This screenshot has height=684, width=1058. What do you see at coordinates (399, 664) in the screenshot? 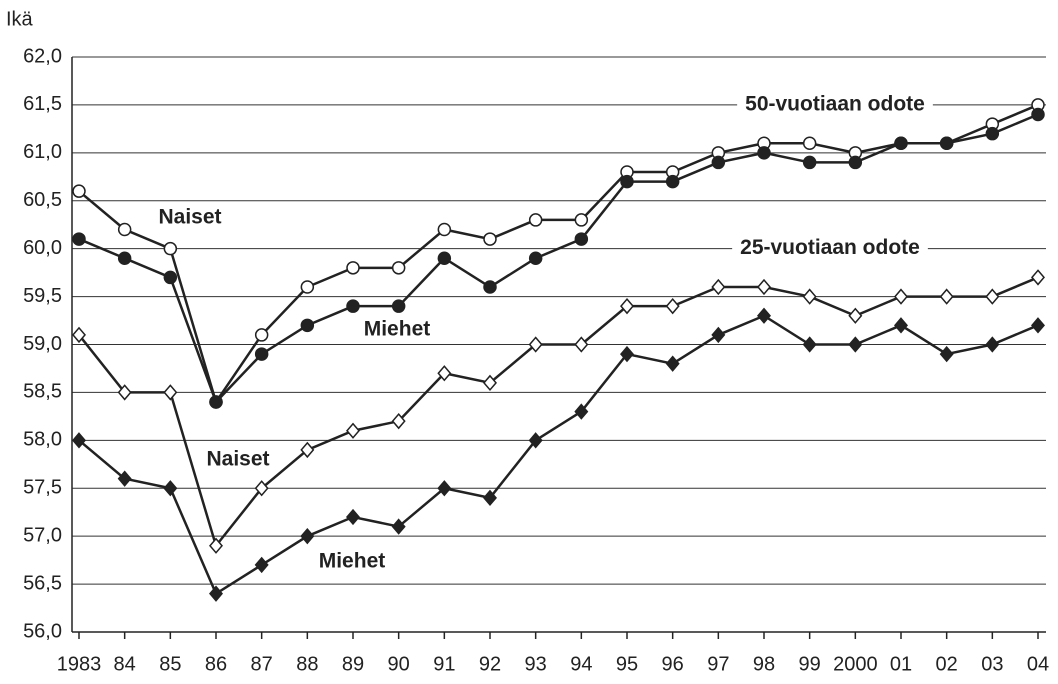
I see `x-tick-label: 90` at bounding box center [399, 664].